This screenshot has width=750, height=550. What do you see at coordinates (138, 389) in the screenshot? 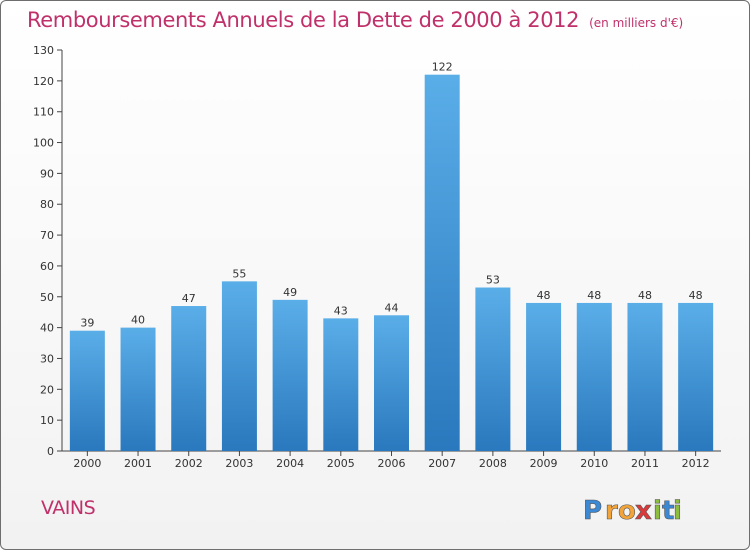
I see `bar-2001` at bounding box center [138, 389].